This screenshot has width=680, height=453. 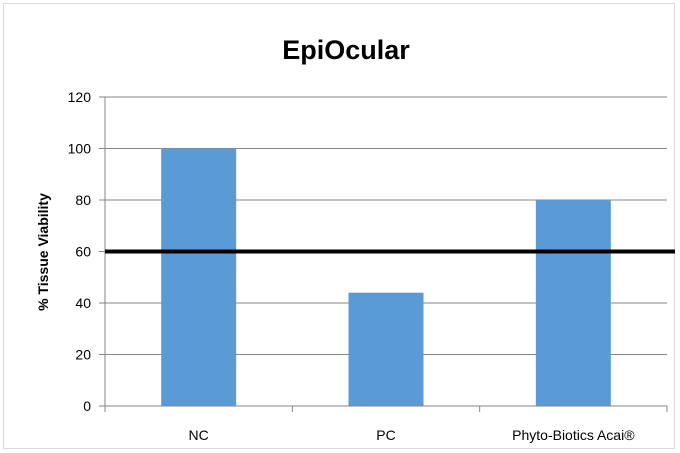 I want to click on y-tick-label: 80, so click(x=83, y=200).